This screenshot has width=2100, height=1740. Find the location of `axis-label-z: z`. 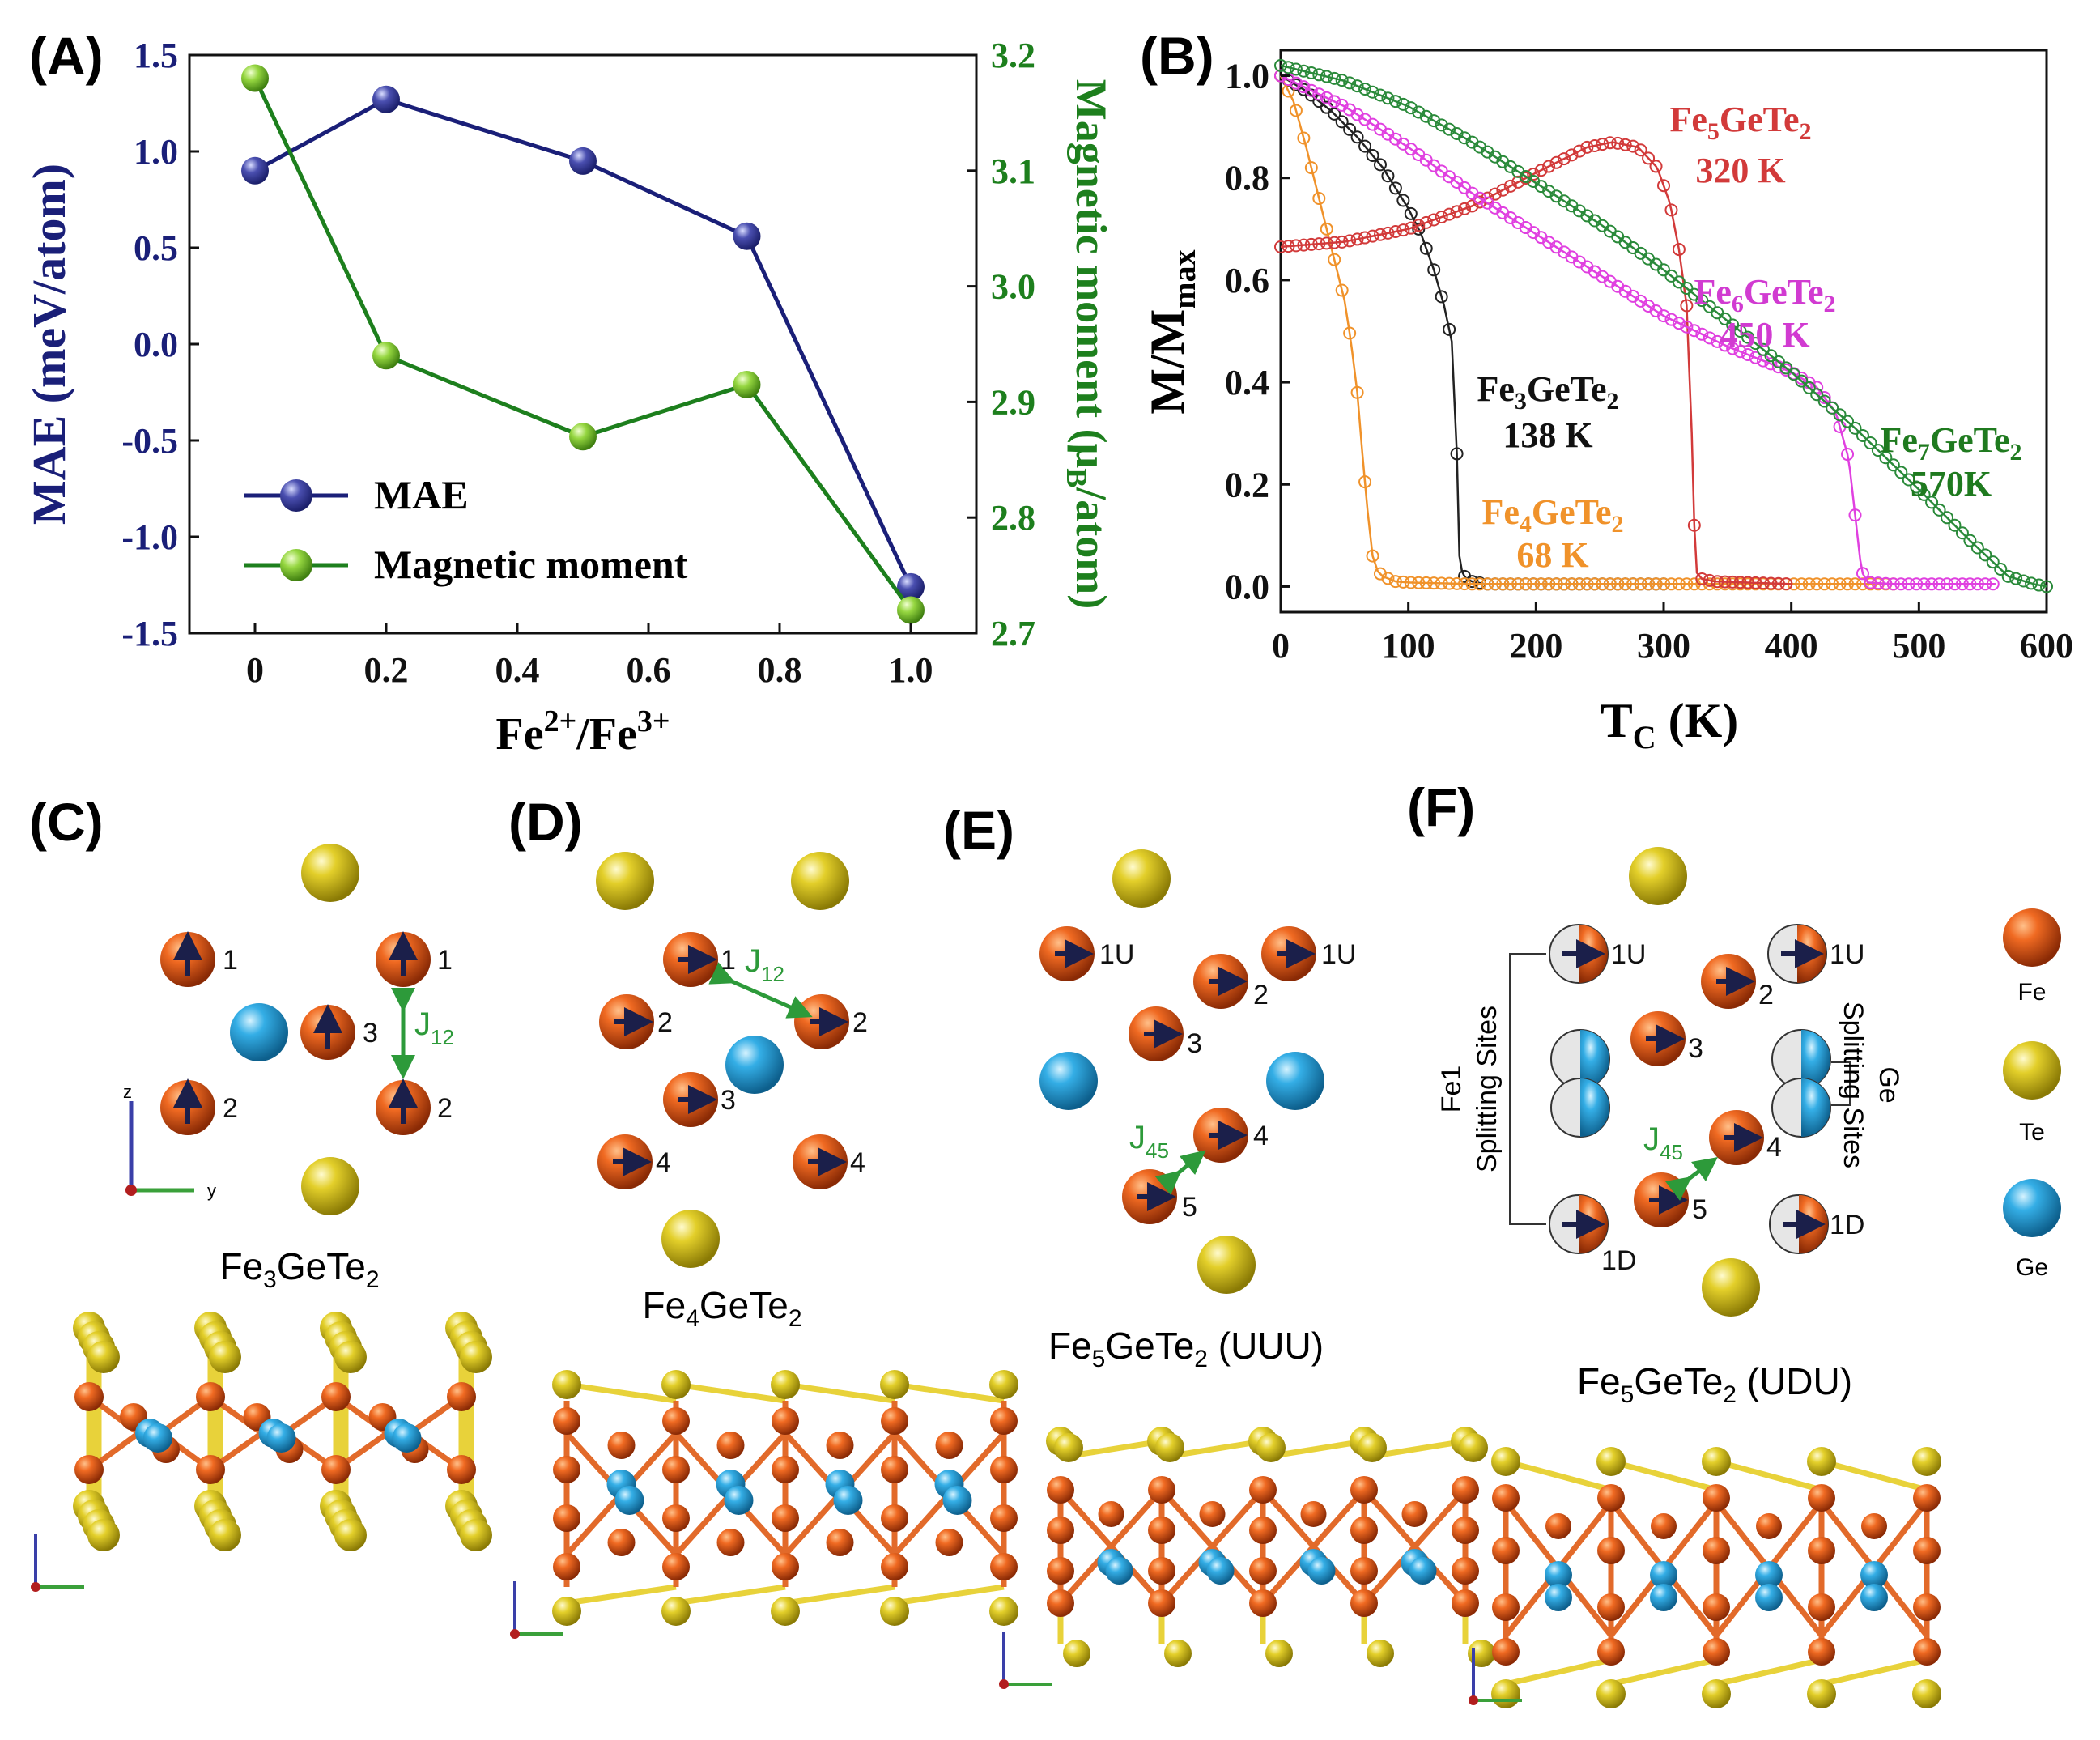

axis-label-z: z is located at coordinates (127, 1092).